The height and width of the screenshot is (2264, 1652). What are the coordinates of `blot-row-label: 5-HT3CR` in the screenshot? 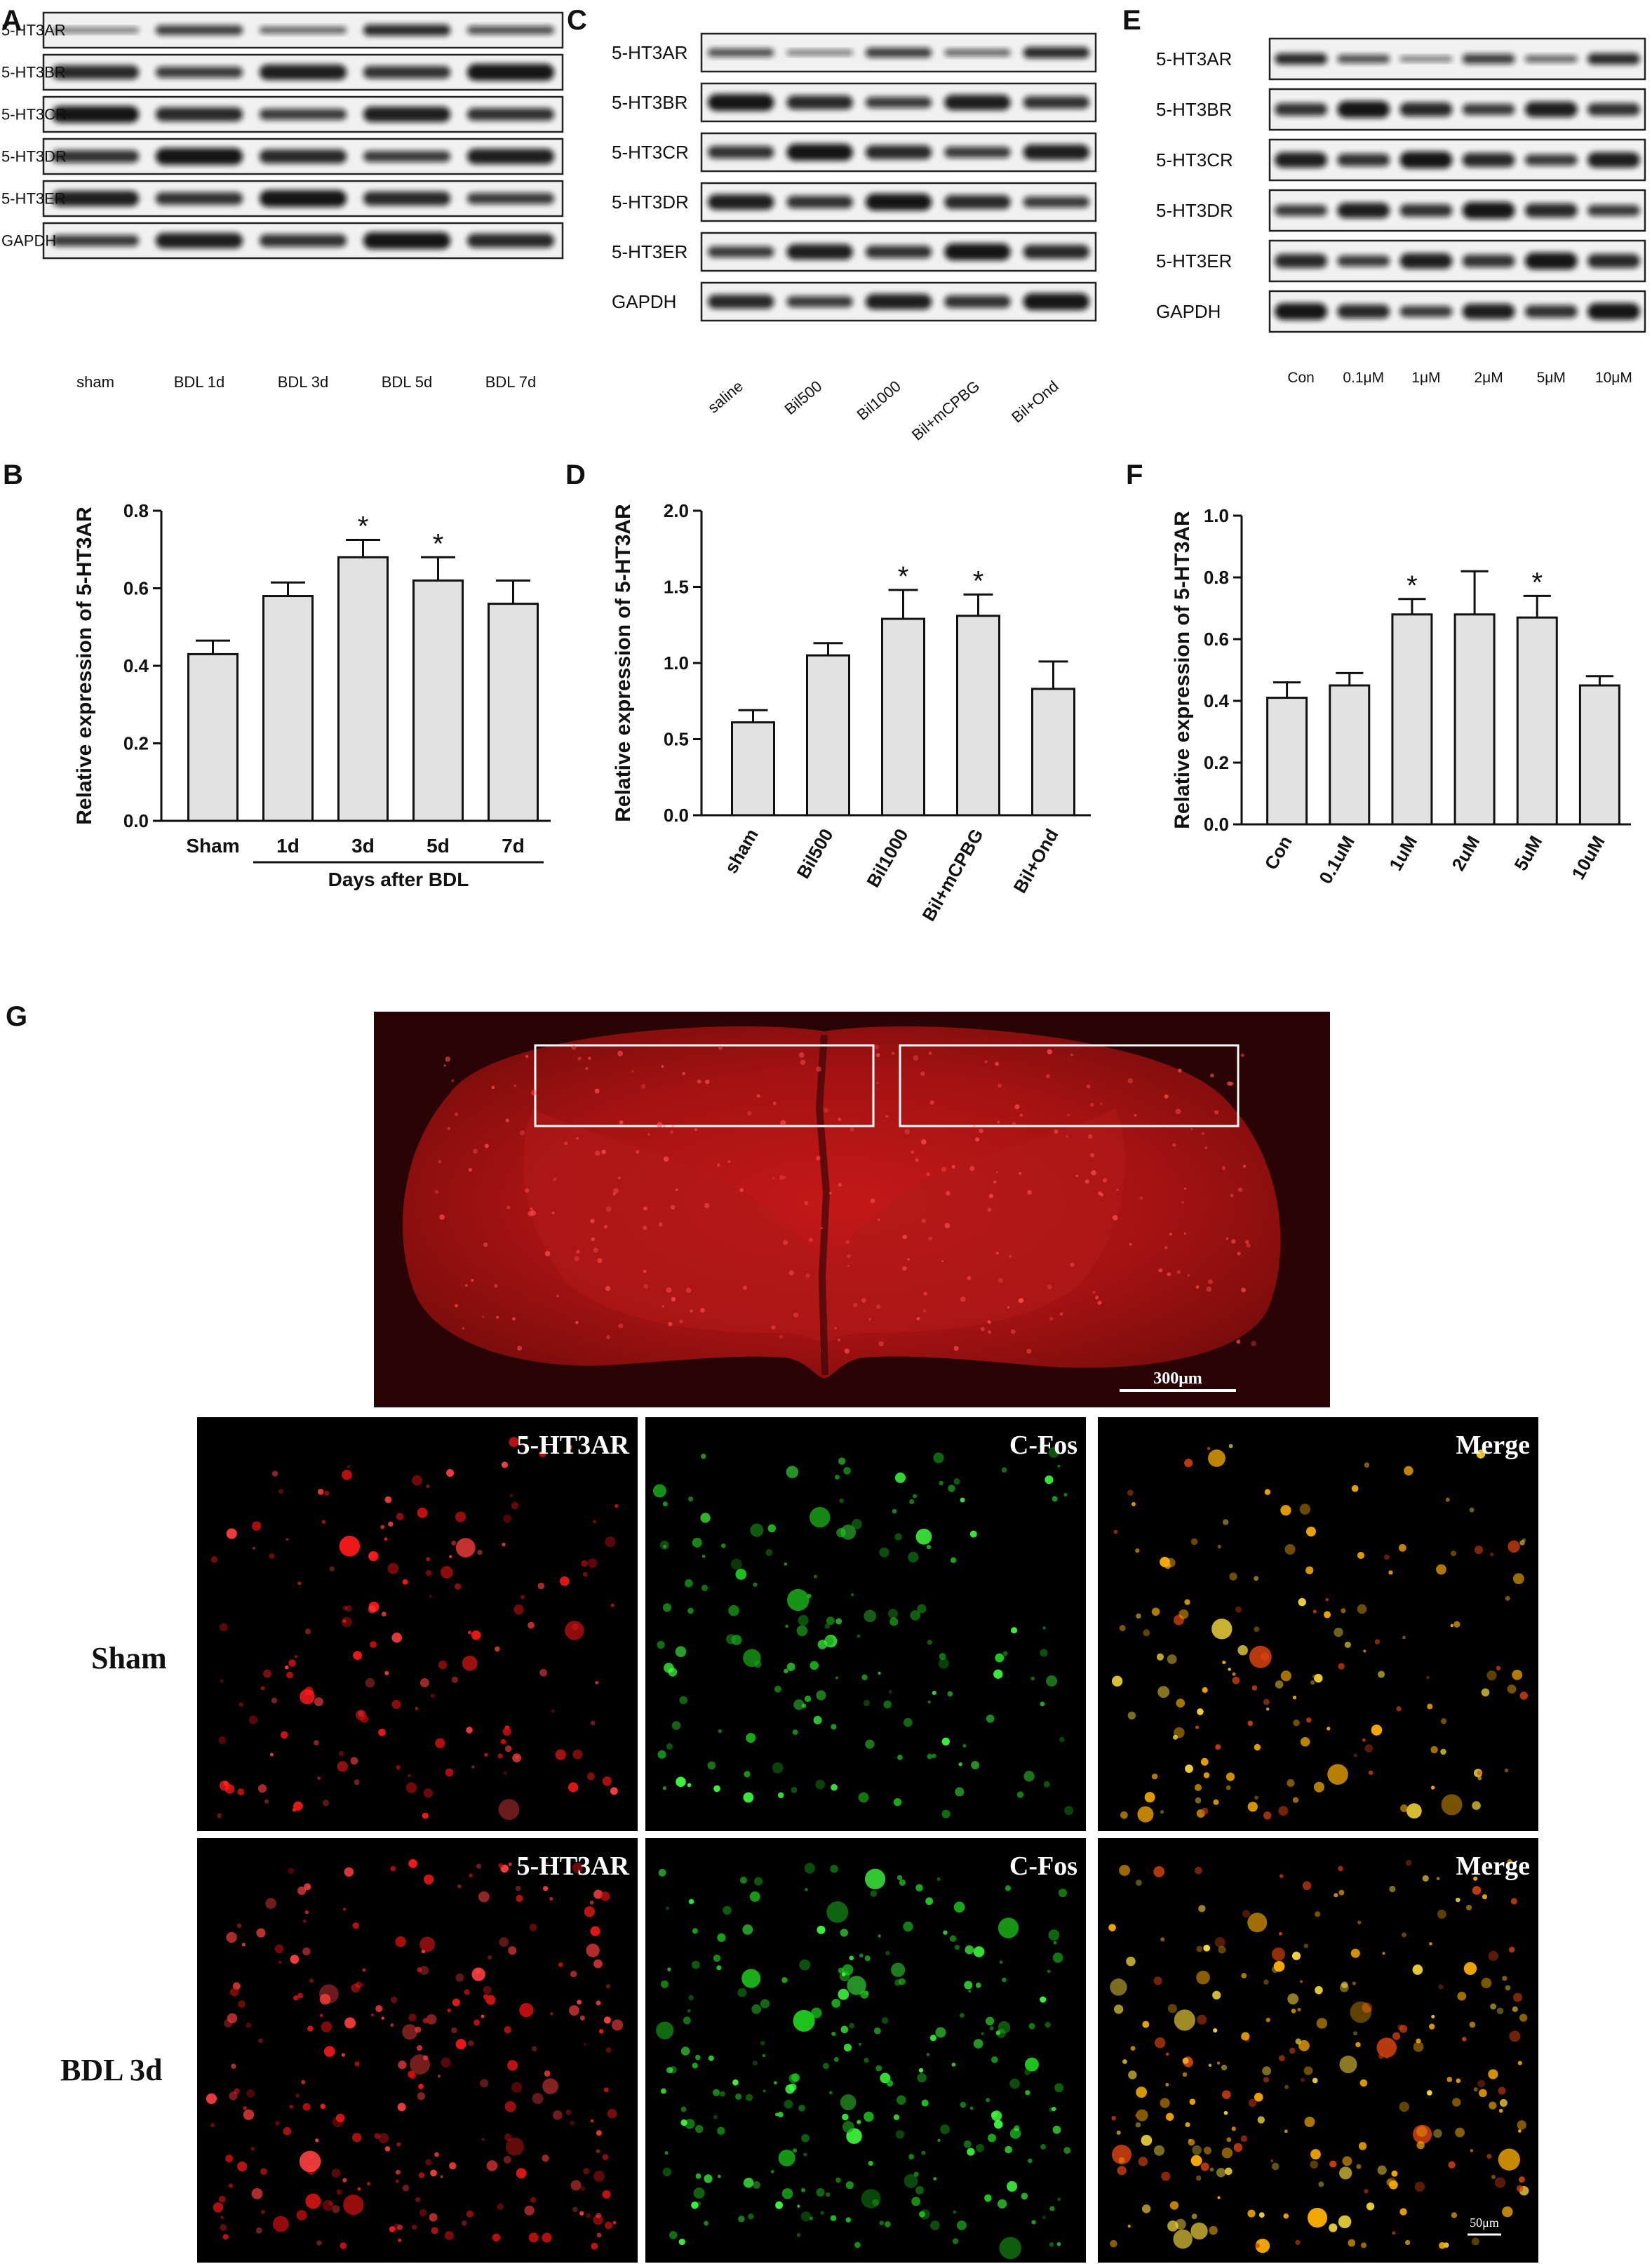 It's located at (1194, 159).